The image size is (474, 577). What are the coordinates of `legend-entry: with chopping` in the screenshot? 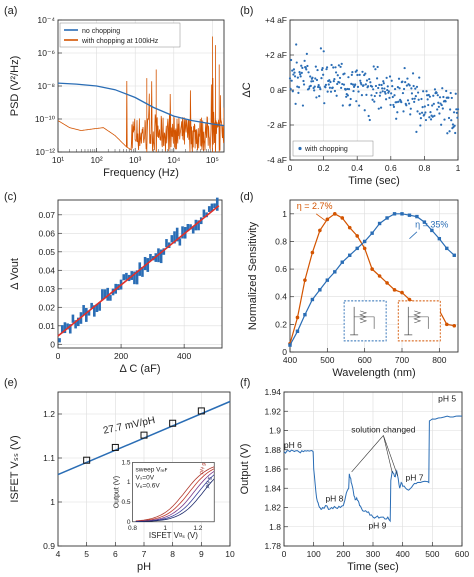 It's located at (326, 149).